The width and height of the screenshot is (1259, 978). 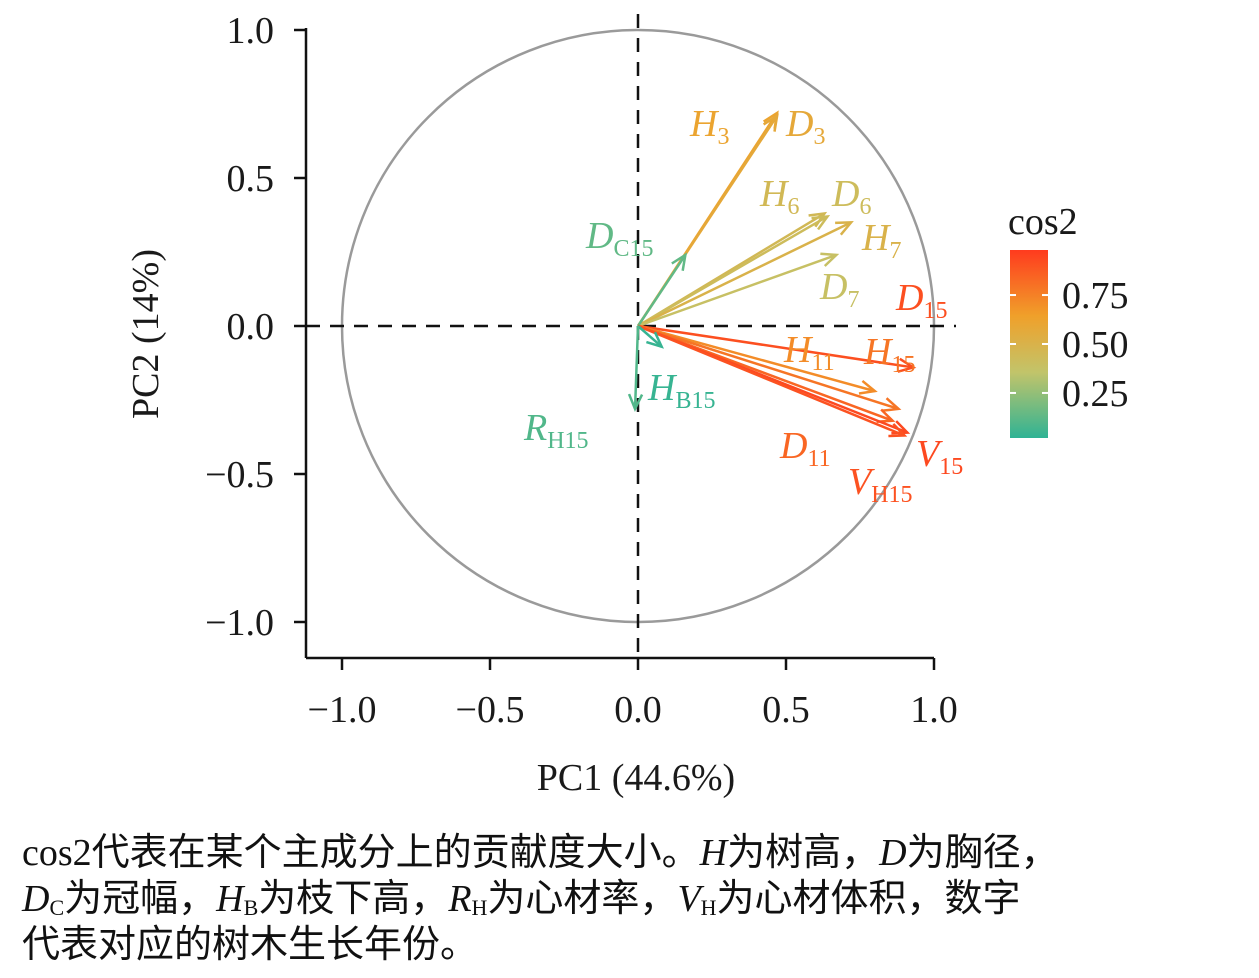 I want to click on caption-text: 为树高，, so click(x=803, y=853).